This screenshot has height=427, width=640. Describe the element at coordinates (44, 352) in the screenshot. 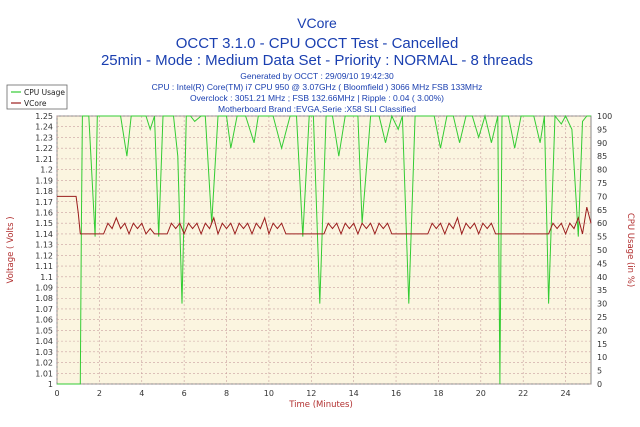

I see `y-tick-label: 1.03` at that location.